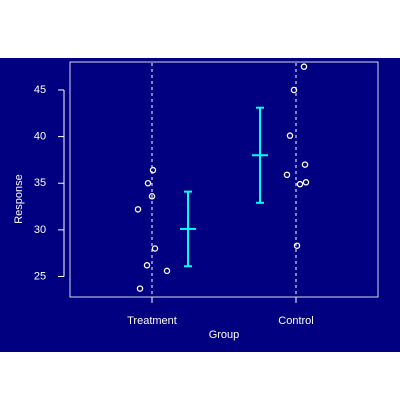 Image resolution: width=400 pixels, height=400 pixels. I want to click on y-tick-label: 45, so click(40, 90).